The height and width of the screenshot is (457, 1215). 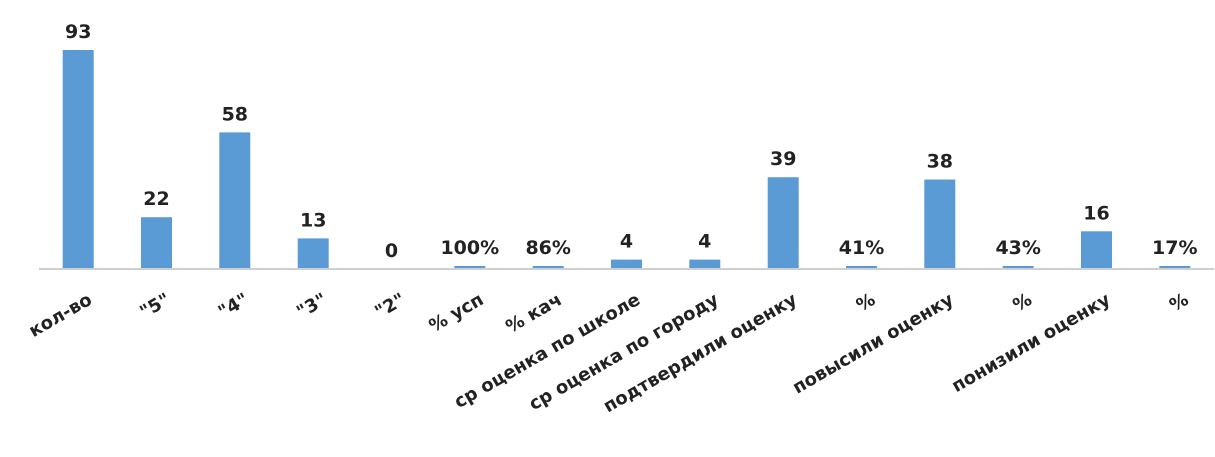 I want to click on data-label: 41%, so click(x=861, y=248).